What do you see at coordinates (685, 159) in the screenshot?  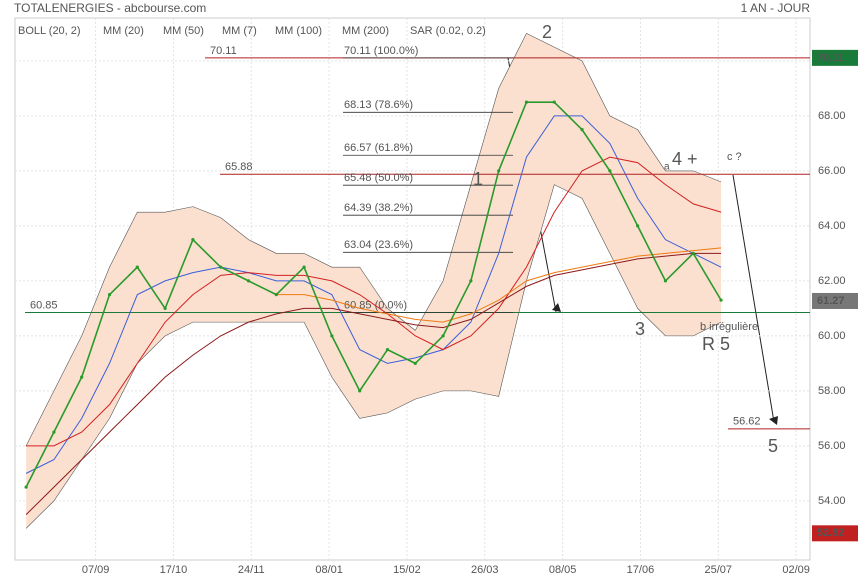 I see `wave-label: 4 +` at bounding box center [685, 159].